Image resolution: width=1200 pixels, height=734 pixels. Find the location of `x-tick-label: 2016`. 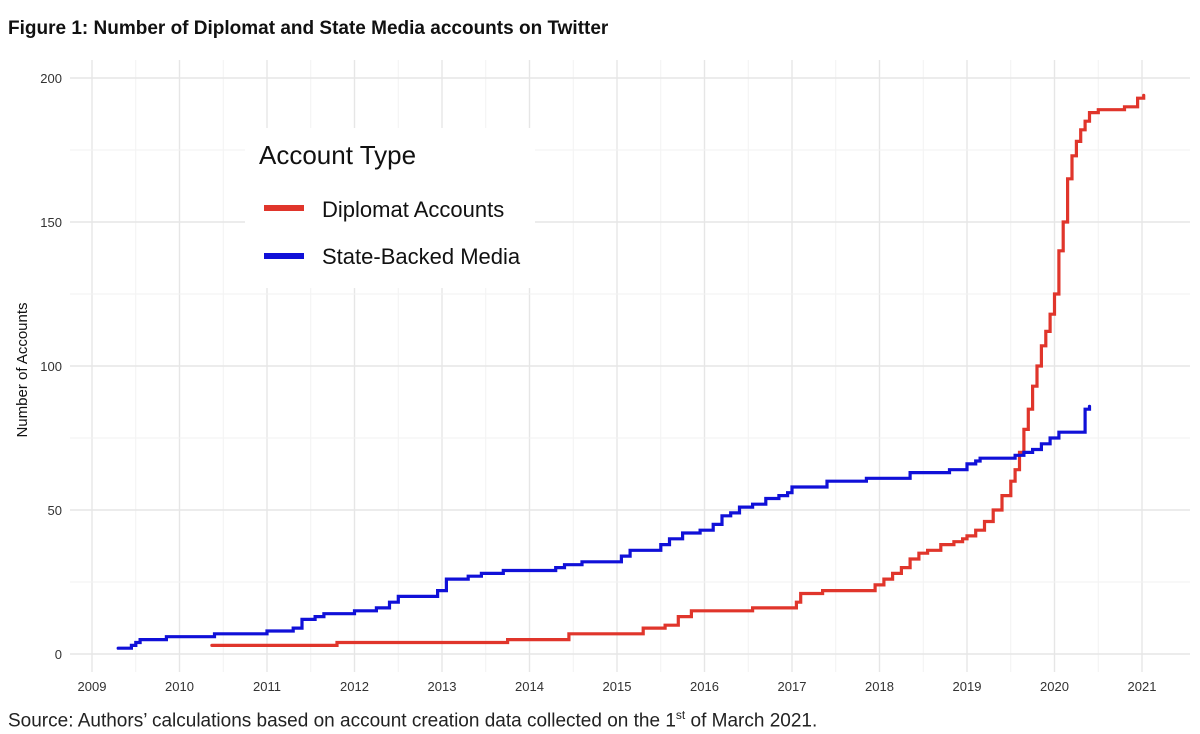

x-tick-label: 2016 is located at coordinates (704, 686).